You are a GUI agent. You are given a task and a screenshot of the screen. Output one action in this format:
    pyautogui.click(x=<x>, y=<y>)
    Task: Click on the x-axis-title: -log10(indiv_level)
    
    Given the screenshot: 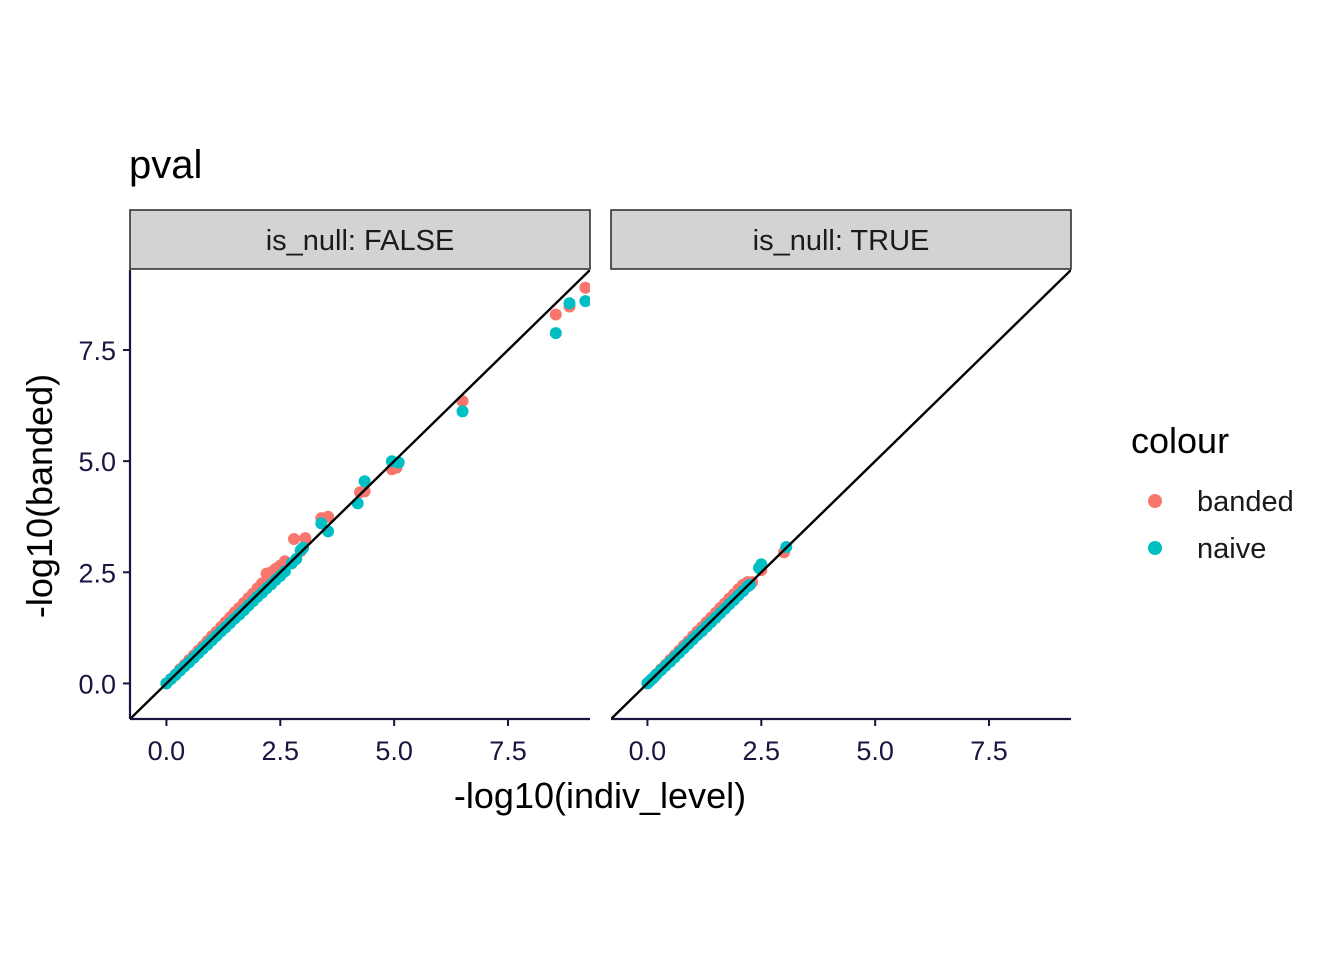 What is the action you would take?
    pyautogui.click(x=600, y=795)
    